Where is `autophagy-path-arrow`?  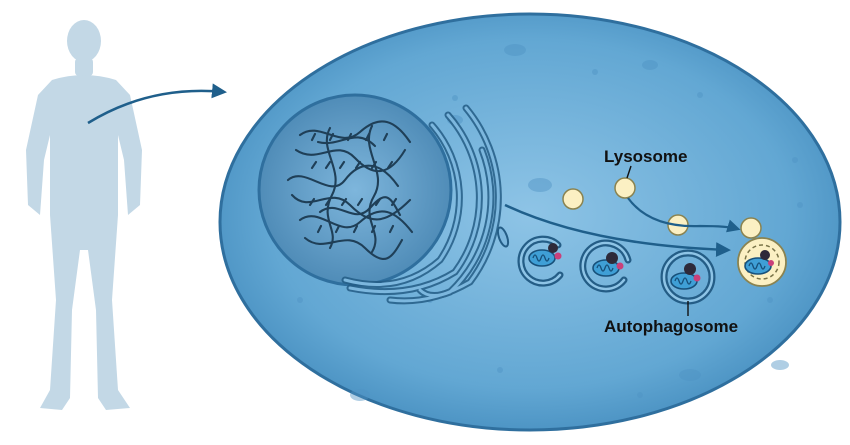
autophagy-path-arrow is located at coordinates (617, 230).